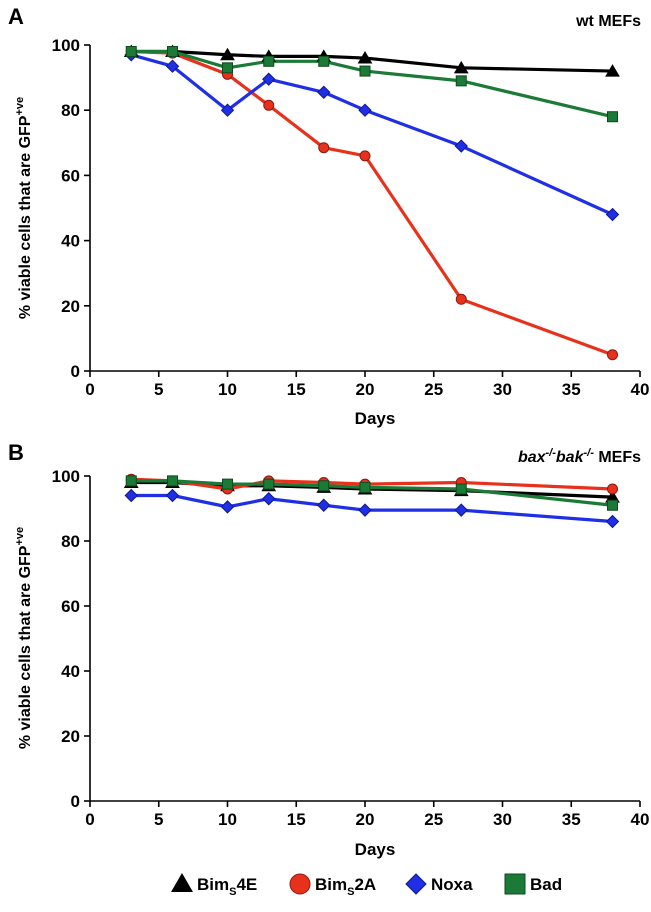 The image size is (651, 912). What do you see at coordinates (75, 801) in the screenshot?
I see `panel-b-y-tick-label: 0` at bounding box center [75, 801].